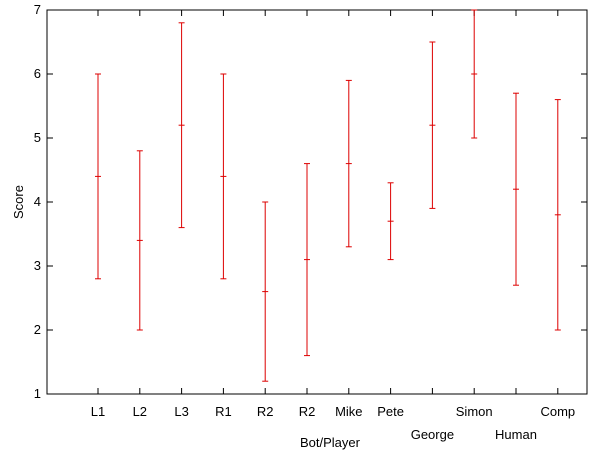 This screenshot has height=454, width=594. I want to click on x-tick-label: L1, so click(98, 411).